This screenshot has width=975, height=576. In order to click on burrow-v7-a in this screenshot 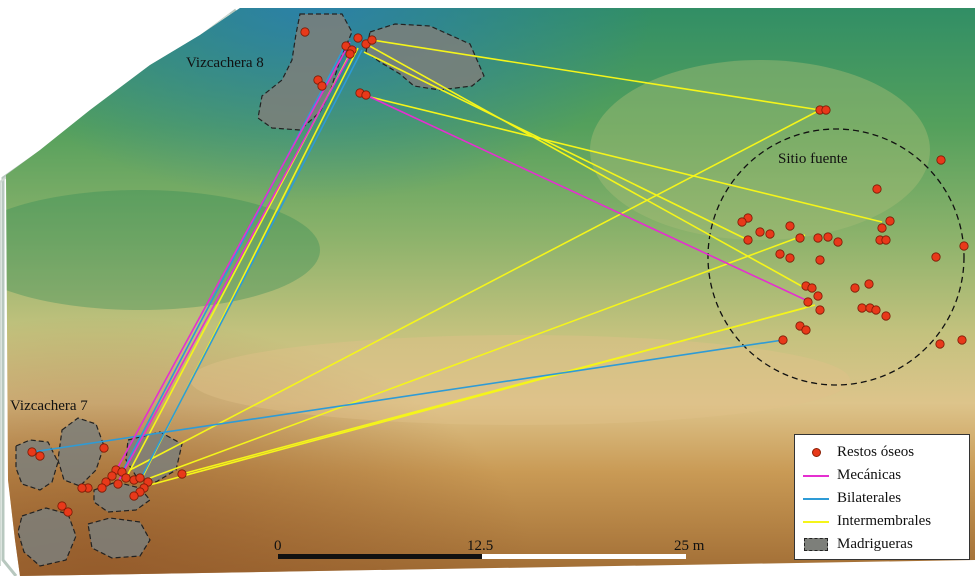, I will do `click(37, 465)`.